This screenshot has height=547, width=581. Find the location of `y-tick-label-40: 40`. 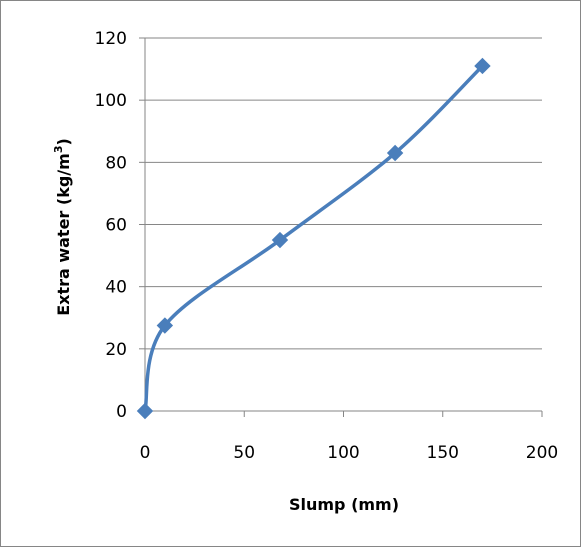

y-tick-label-40: 40 is located at coordinates (116, 288).